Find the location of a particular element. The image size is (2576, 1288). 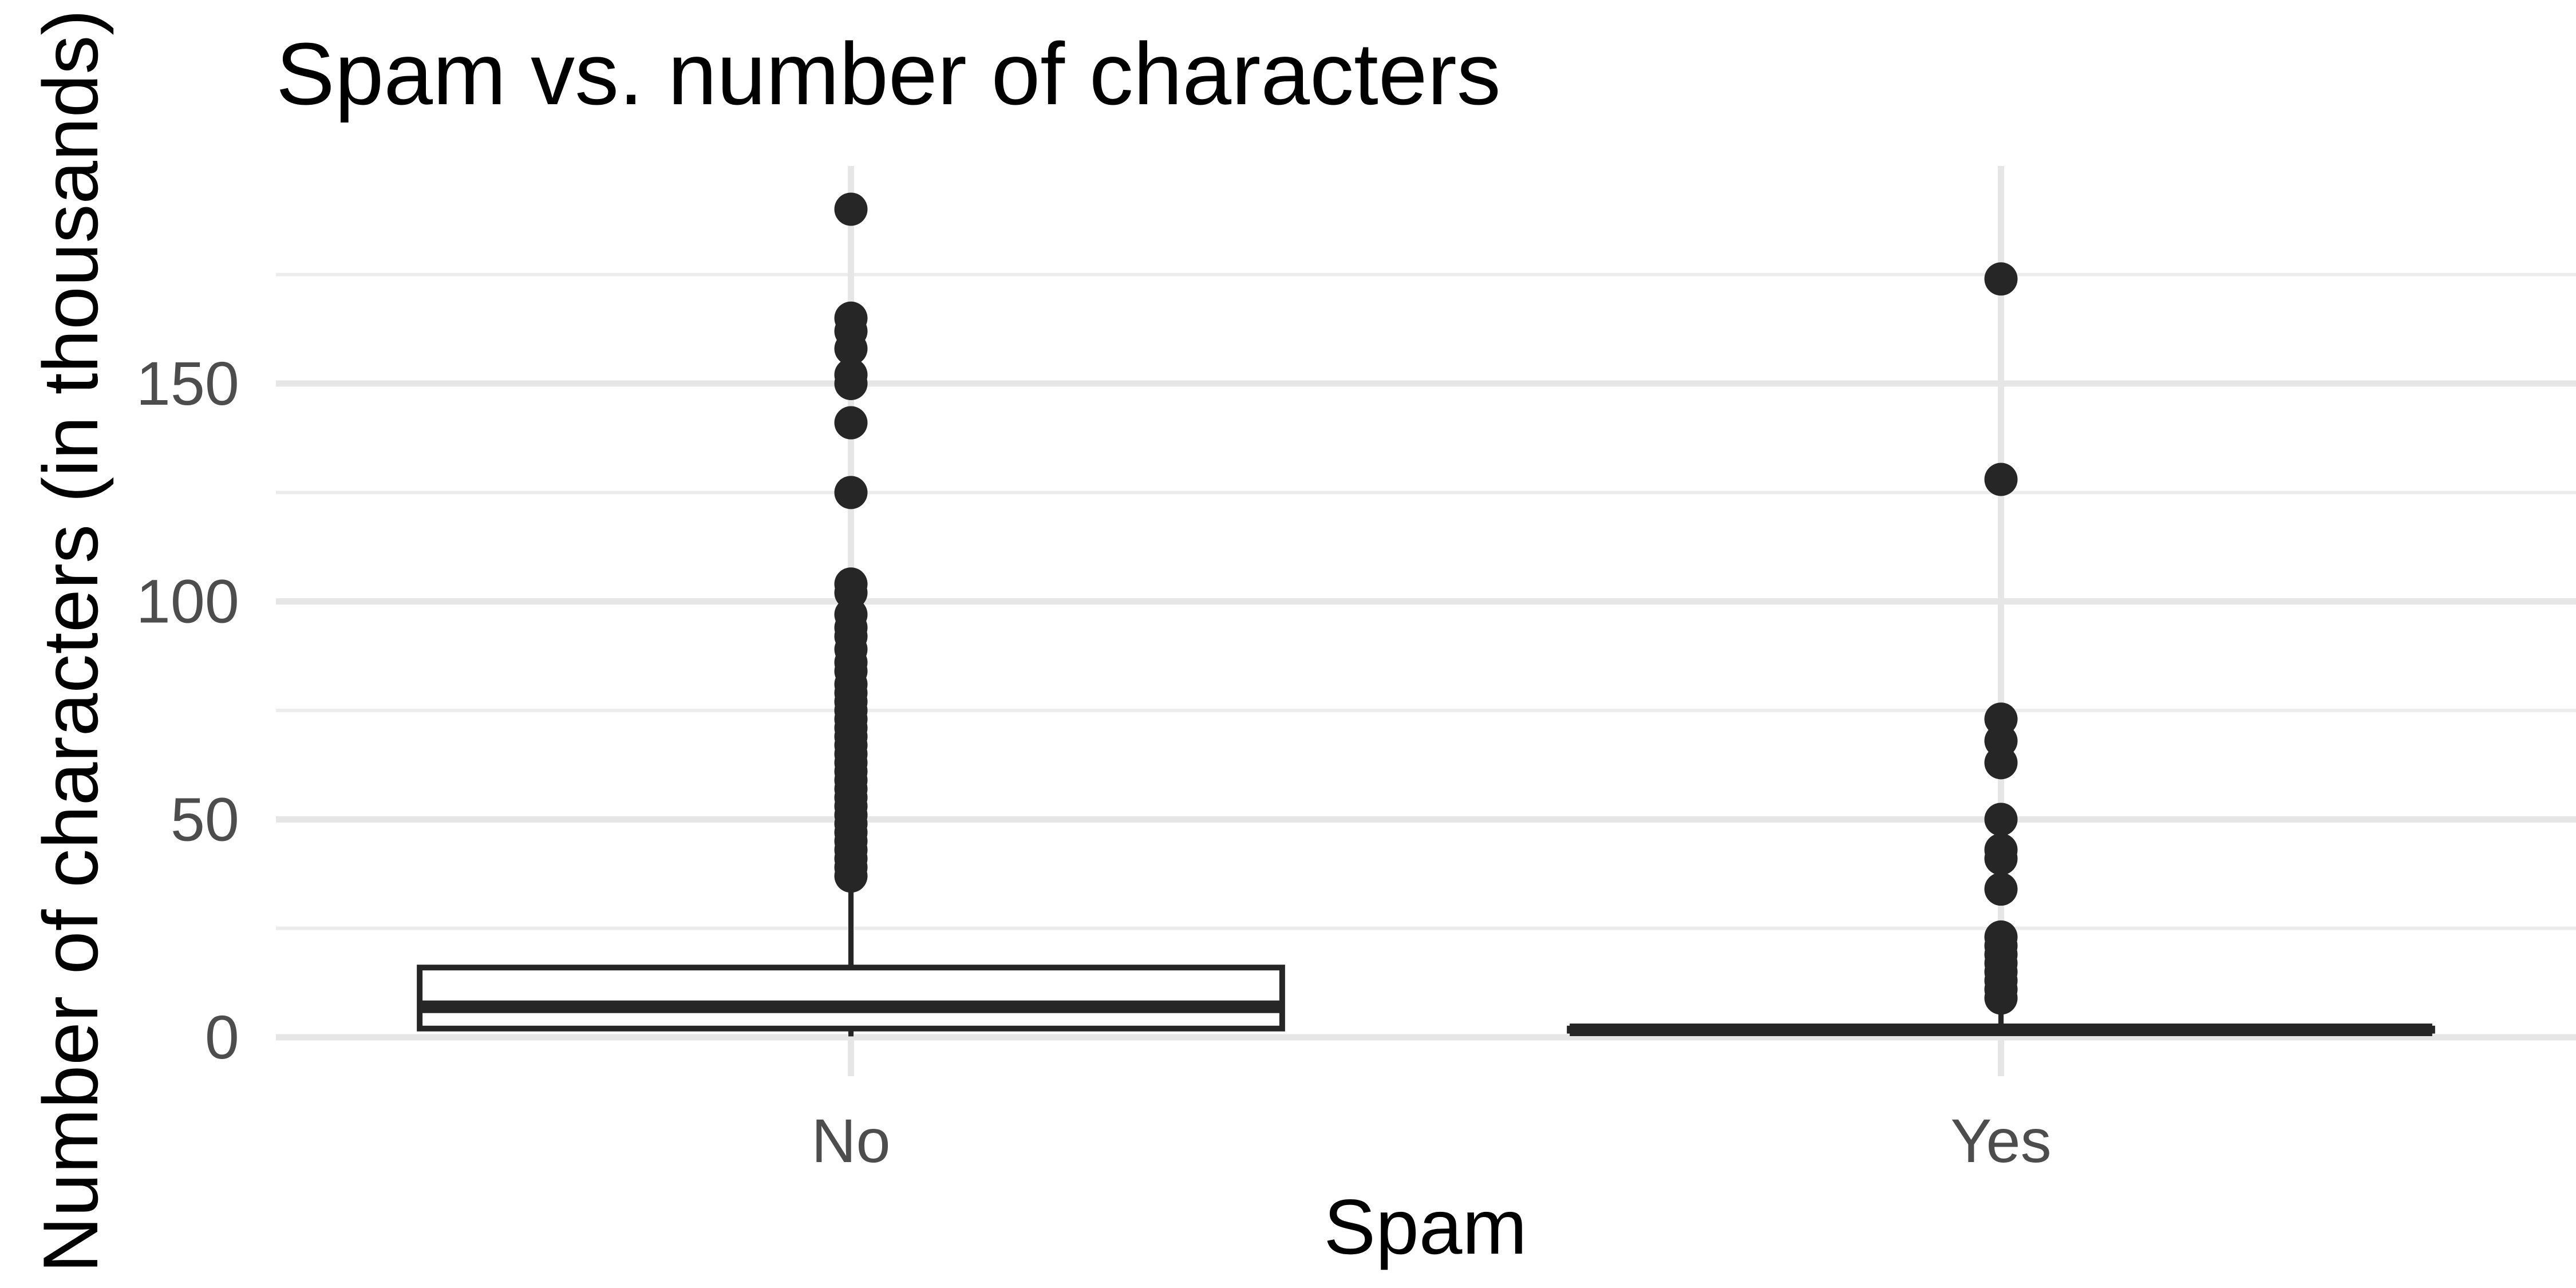

box-no is located at coordinates (851, 958).